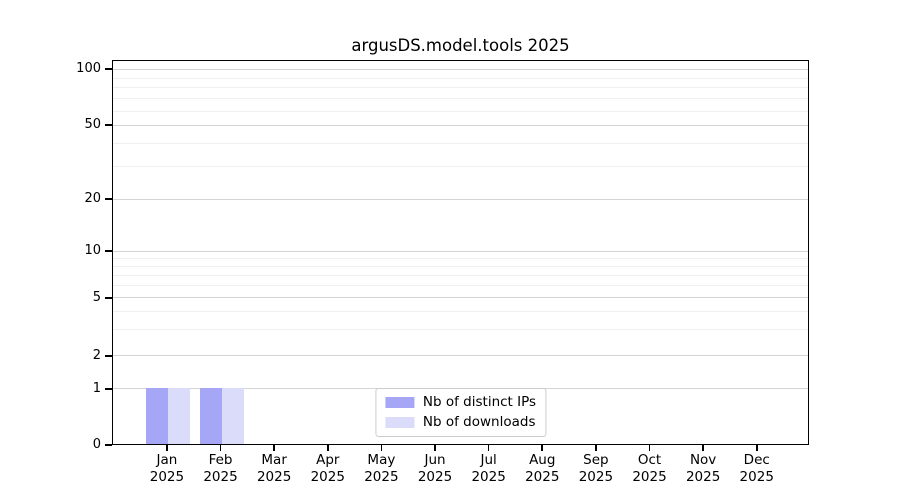 The image size is (900, 500). I want to click on legend: Nb of distinct IPs Nb of downloads, so click(460, 412).